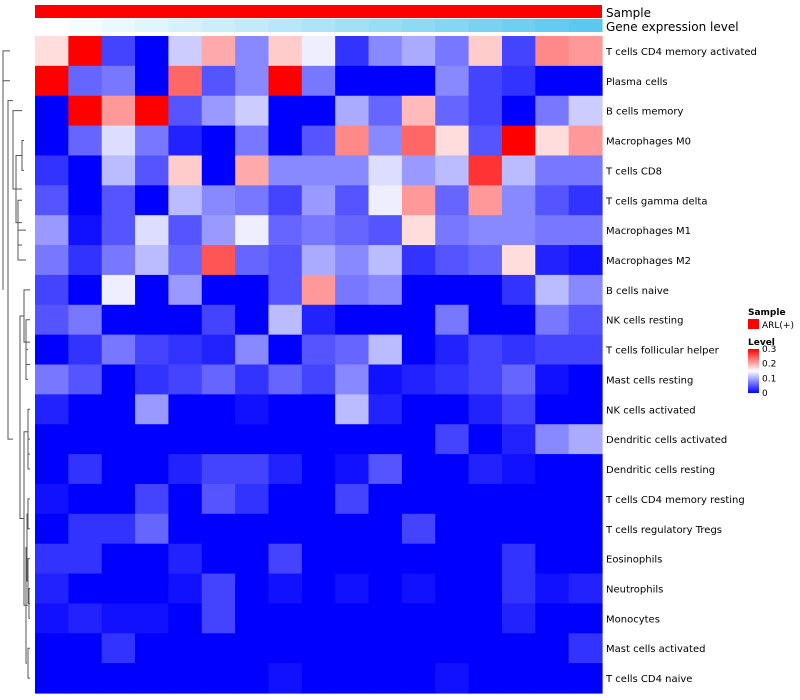 The width and height of the screenshot is (800, 700). I want to click on legend-sample-entry: ARL(+), so click(778, 326).